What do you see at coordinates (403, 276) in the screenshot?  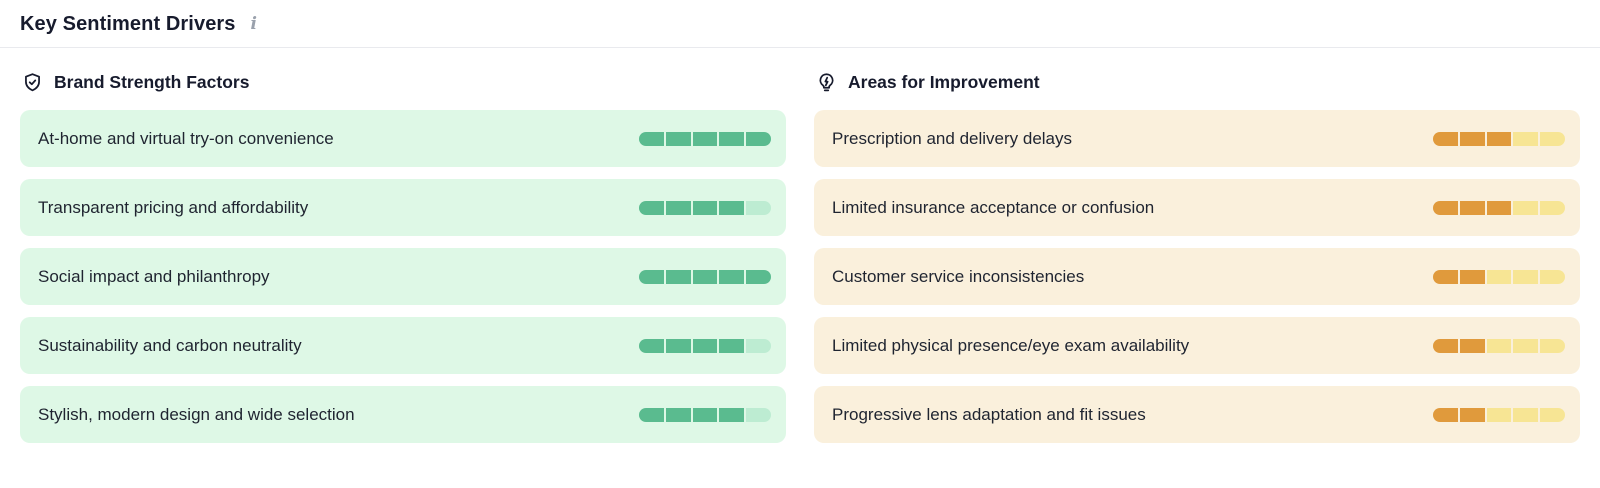 I see `strength-row: Social impact and philanthropy` at bounding box center [403, 276].